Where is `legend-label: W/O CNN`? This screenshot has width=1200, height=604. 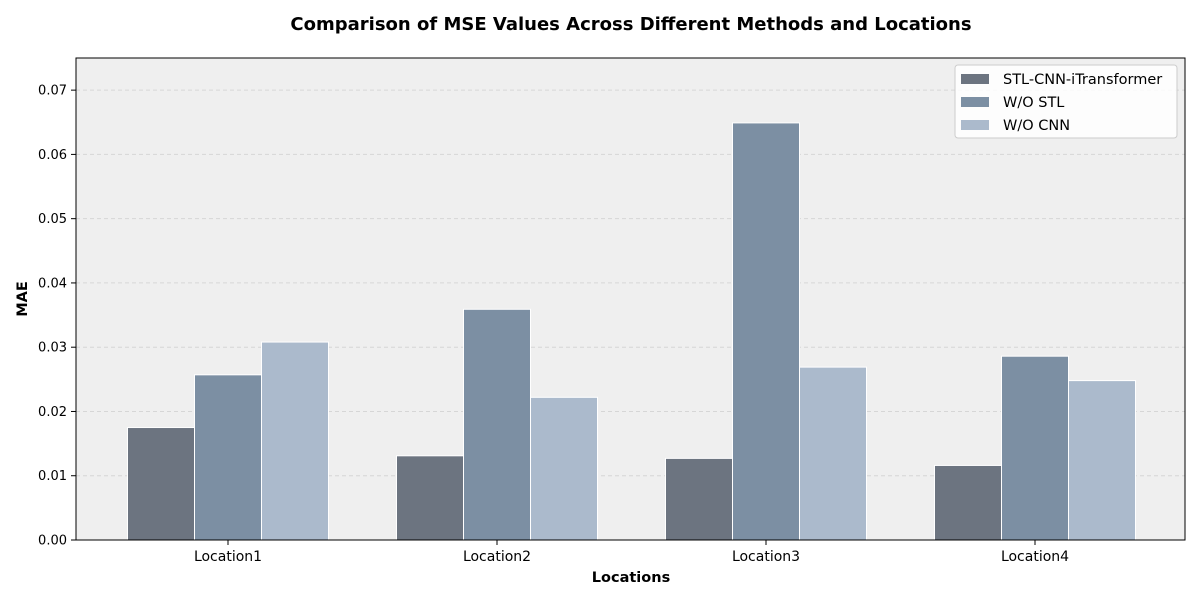
legend-label: W/O CNN is located at coordinates (1036, 126).